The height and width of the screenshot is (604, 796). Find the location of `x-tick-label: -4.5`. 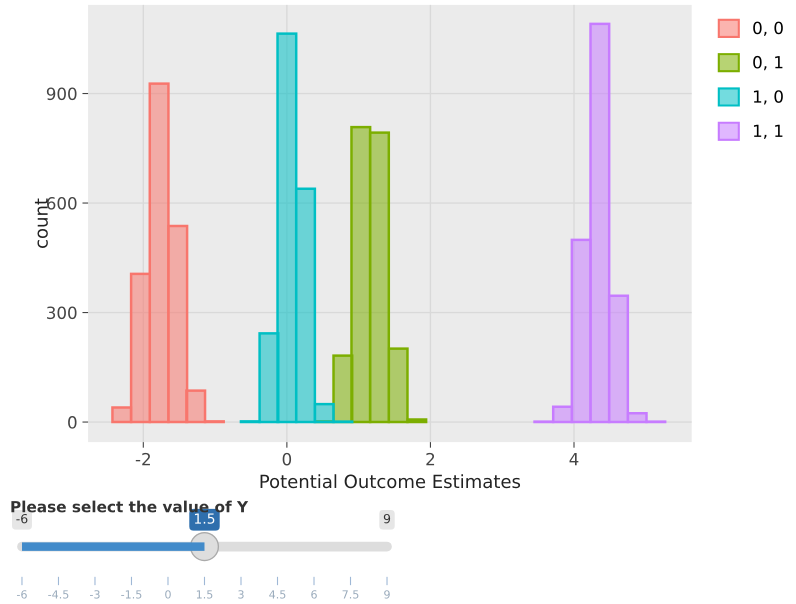

x-tick-label: -4.5 is located at coordinates (58, 594).